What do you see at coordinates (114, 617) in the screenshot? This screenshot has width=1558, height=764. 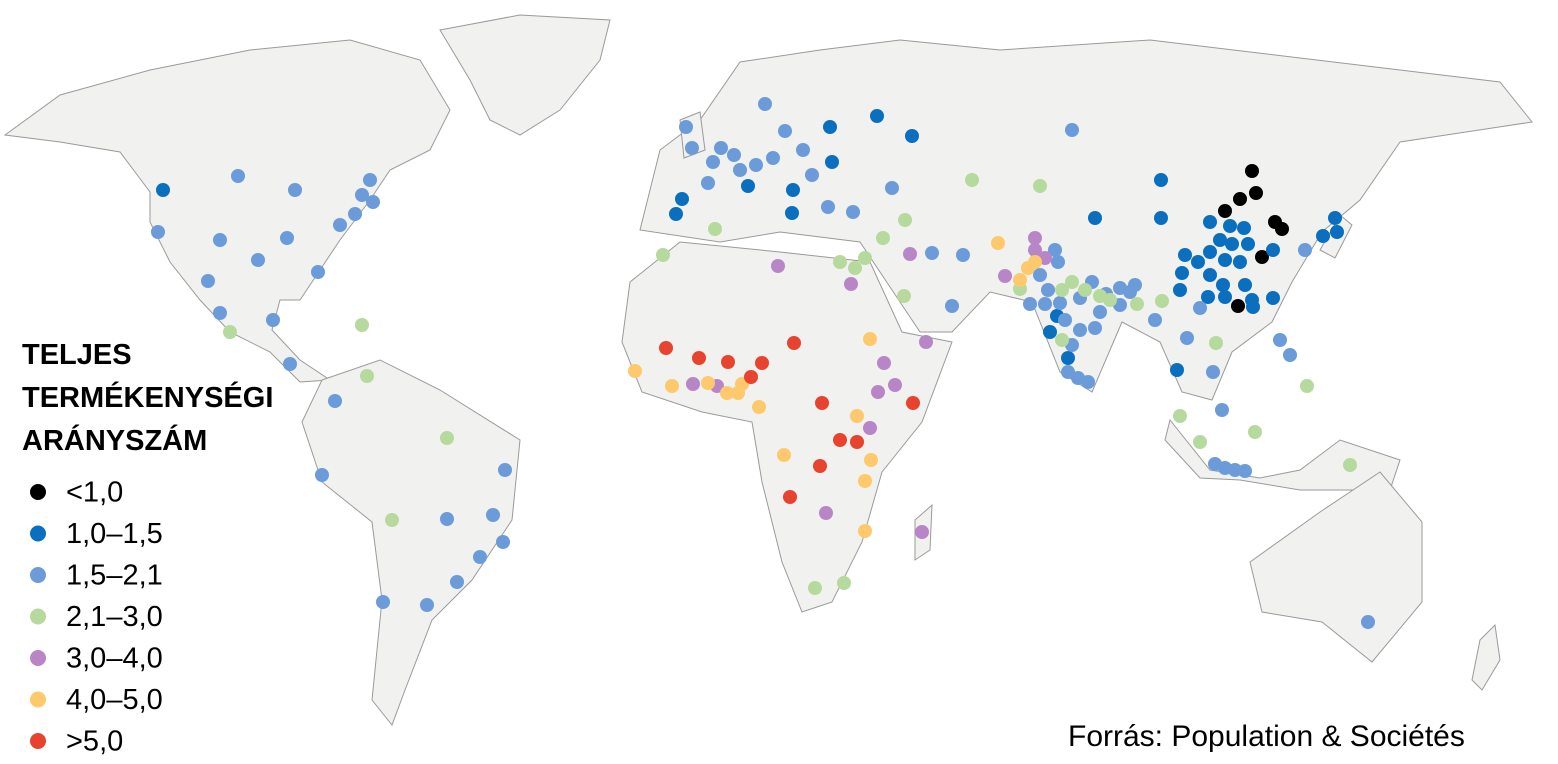 I see `legend-label: 2,1–3,0` at bounding box center [114, 617].